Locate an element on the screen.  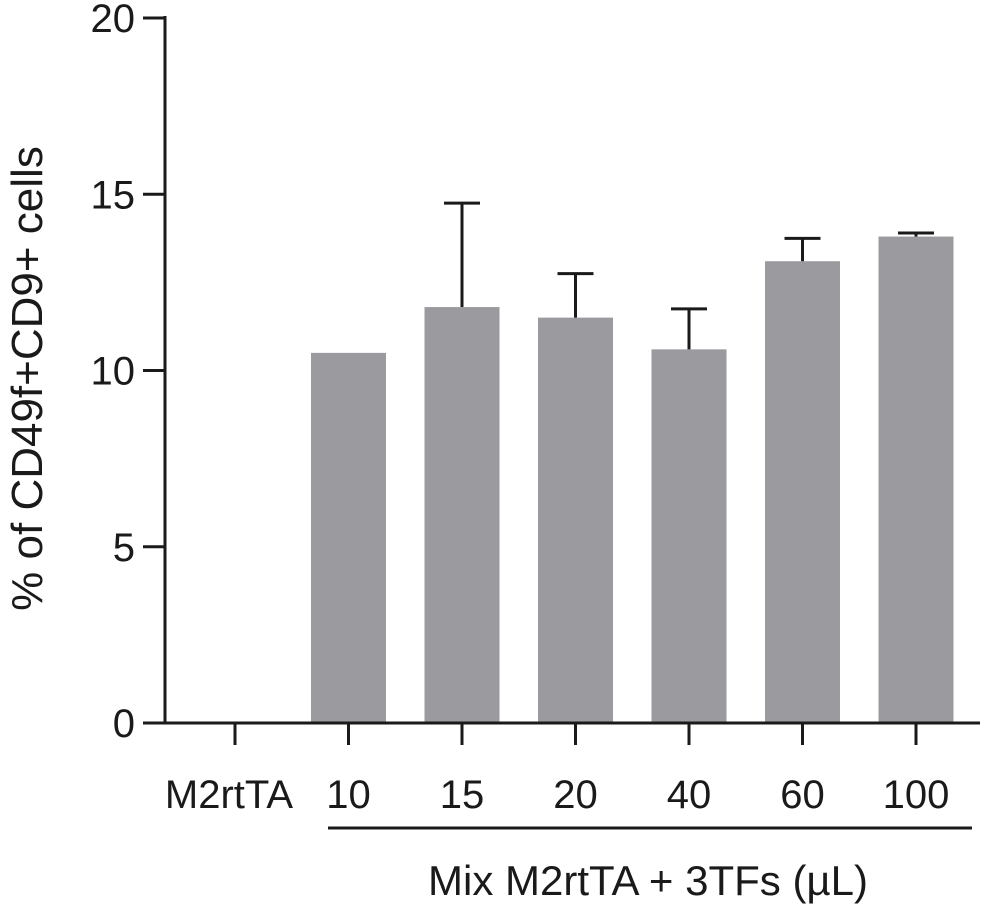
y-axis-ticks: 0 5 10 15 20 is located at coordinates (128, 373).